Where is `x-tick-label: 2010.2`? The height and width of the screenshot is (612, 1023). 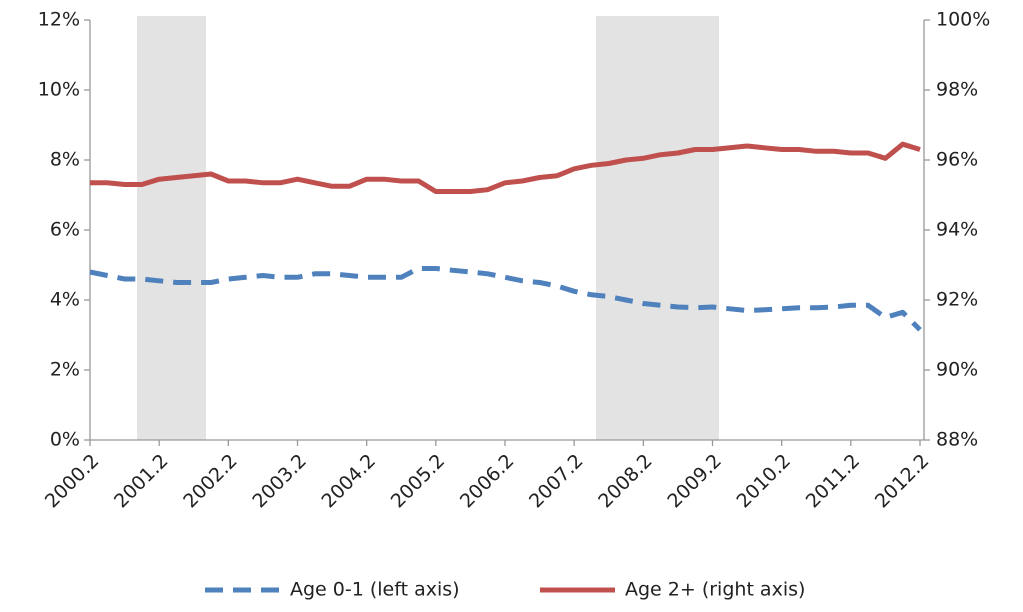
x-tick-label: 2010.2 is located at coordinates (764, 481).